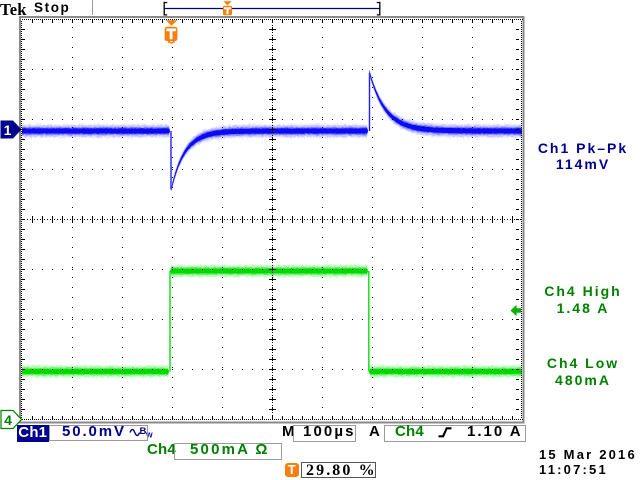 The image size is (640, 480). What do you see at coordinates (149, 436) in the screenshot?
I see `svg-text: W` at bounding box center [149, 436].